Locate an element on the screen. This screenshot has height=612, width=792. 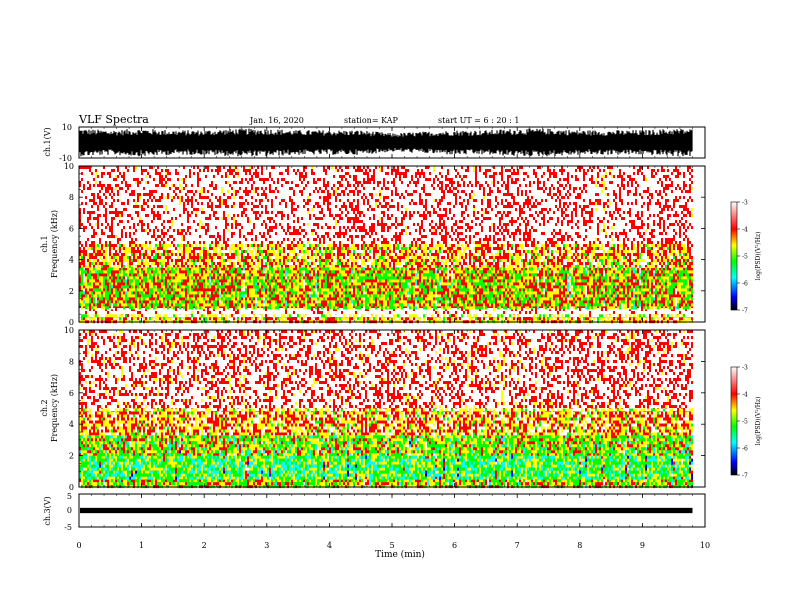
time-tick-label: 3 is located at coordinates (266, 545).